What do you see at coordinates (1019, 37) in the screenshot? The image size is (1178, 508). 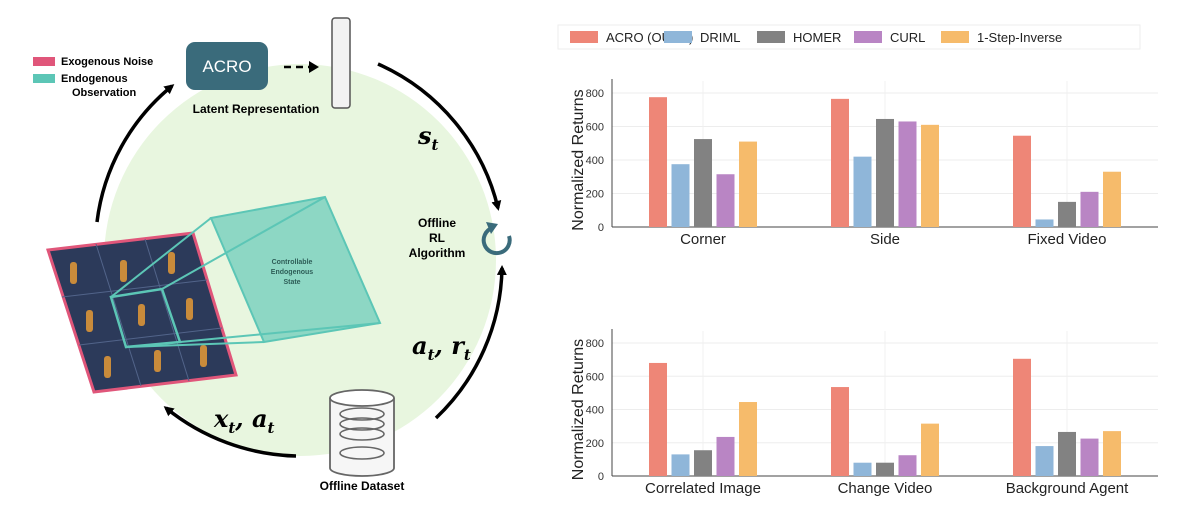 I see `legend-label-4: 1-Step-Inverse` at bounding box center [1019, 37].